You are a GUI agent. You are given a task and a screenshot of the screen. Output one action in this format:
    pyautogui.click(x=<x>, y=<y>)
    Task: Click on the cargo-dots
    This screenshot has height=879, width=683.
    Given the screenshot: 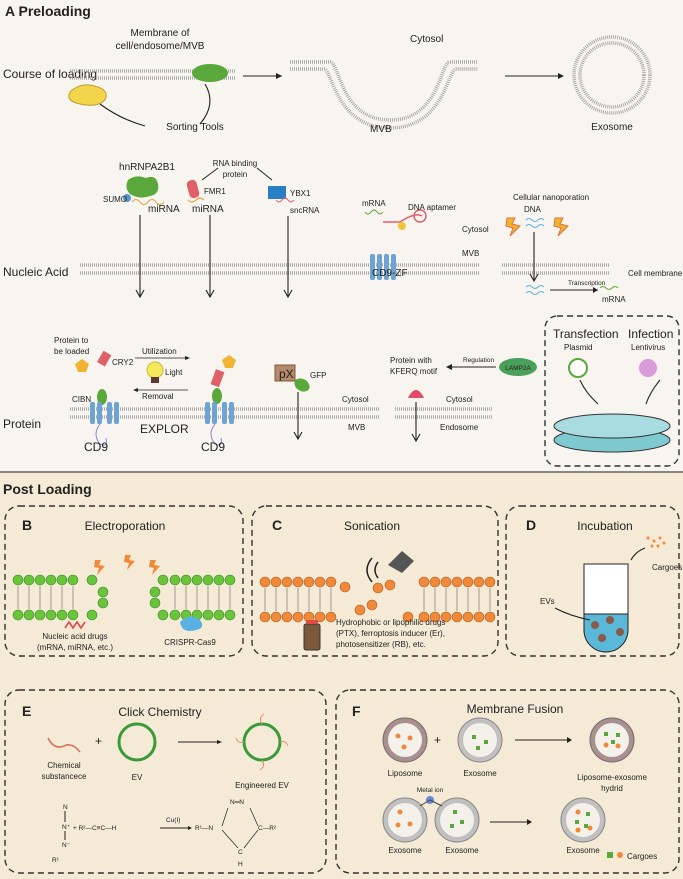 What is the action you would take?
    pyautogui.click(x=656, y=542)
    